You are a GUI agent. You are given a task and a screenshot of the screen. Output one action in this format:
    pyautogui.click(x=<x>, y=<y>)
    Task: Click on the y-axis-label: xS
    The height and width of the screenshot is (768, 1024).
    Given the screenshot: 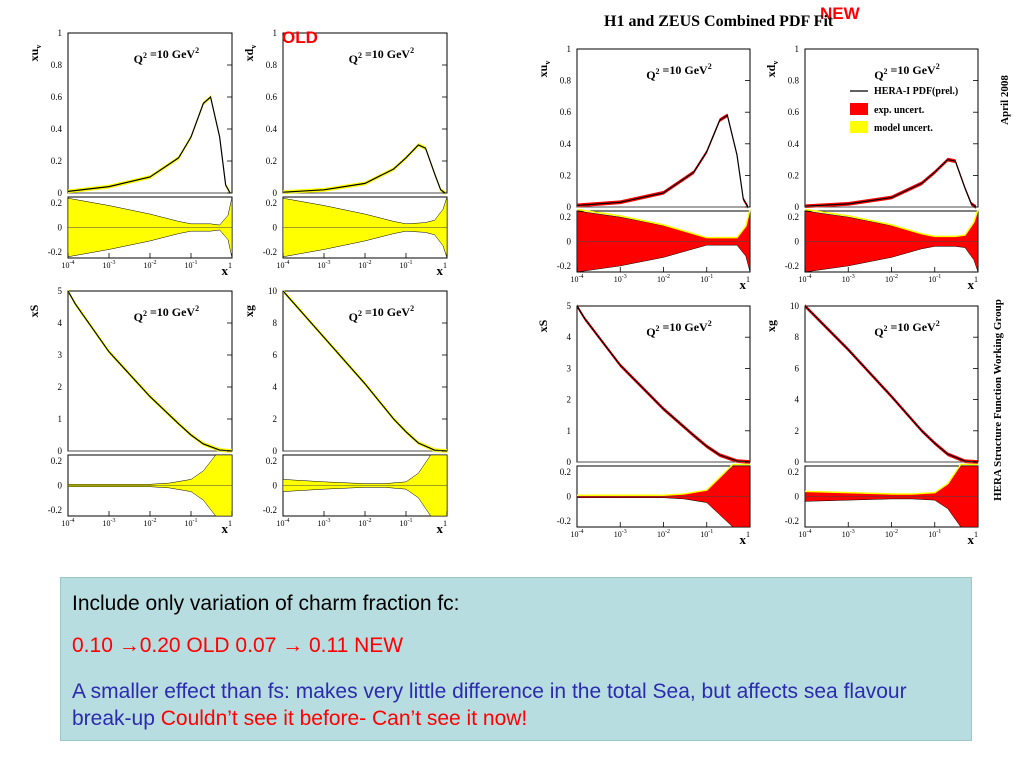 What is the action you would take?
    pyautogui.click(x=543, y=325)
    